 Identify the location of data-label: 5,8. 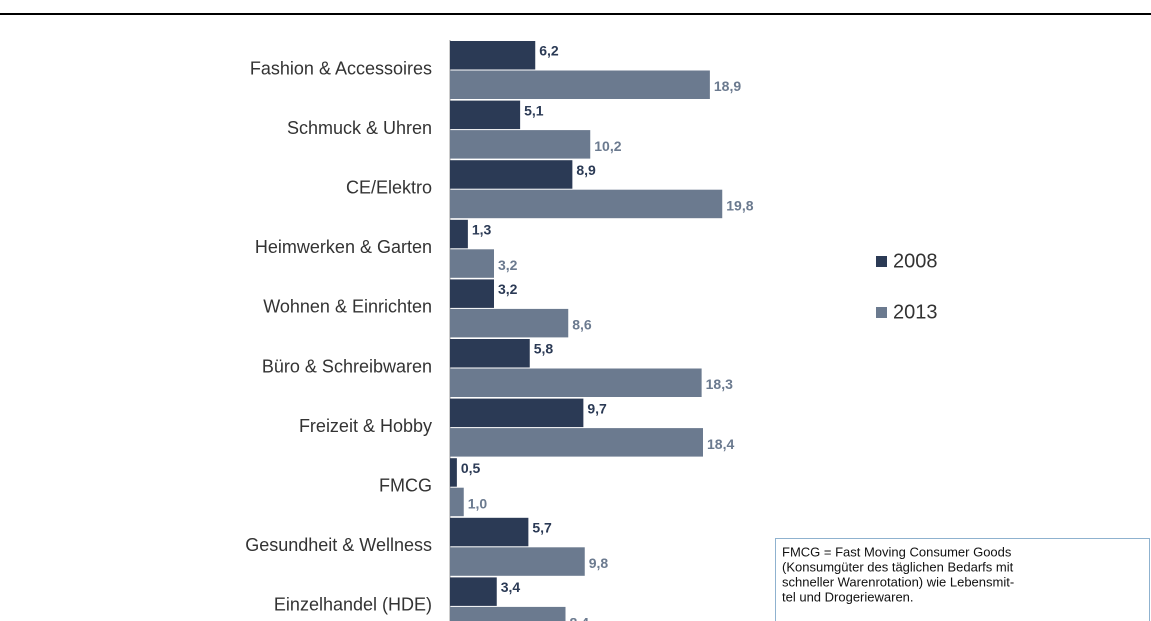
(544, 349).